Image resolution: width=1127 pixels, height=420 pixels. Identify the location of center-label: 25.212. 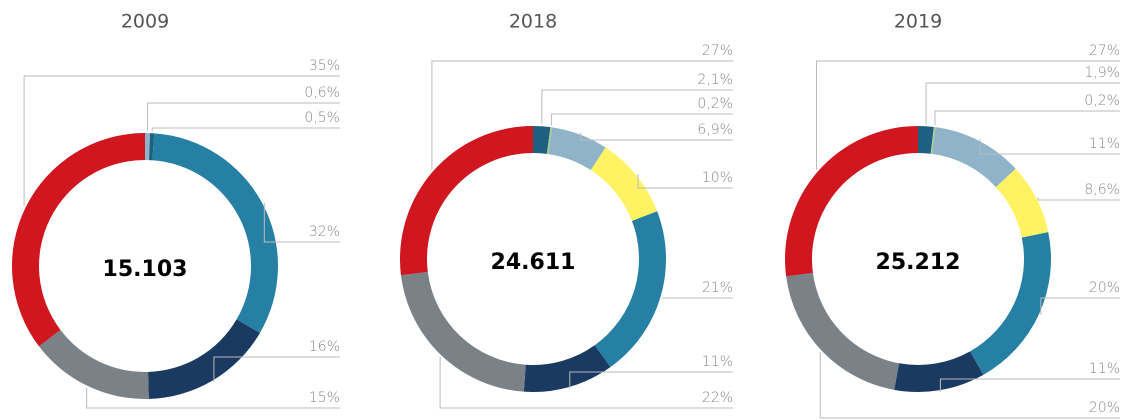
(918, 262).